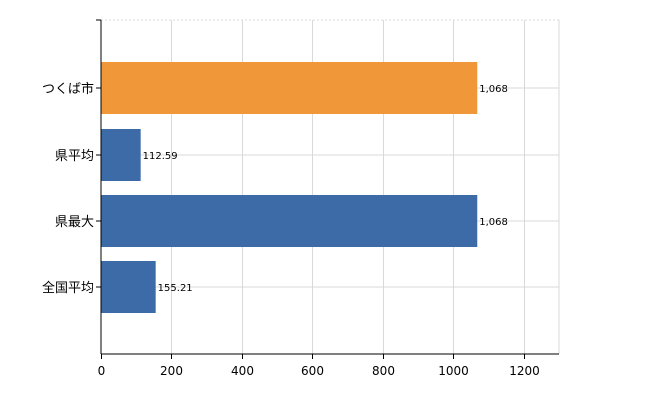  I want to click on data-label: 112.59, so click(160, 156).